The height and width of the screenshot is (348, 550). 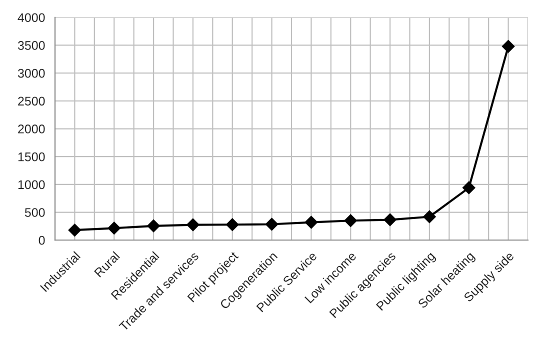 I want to click on y-tick-label: 2000, so click(x=31, y=129).